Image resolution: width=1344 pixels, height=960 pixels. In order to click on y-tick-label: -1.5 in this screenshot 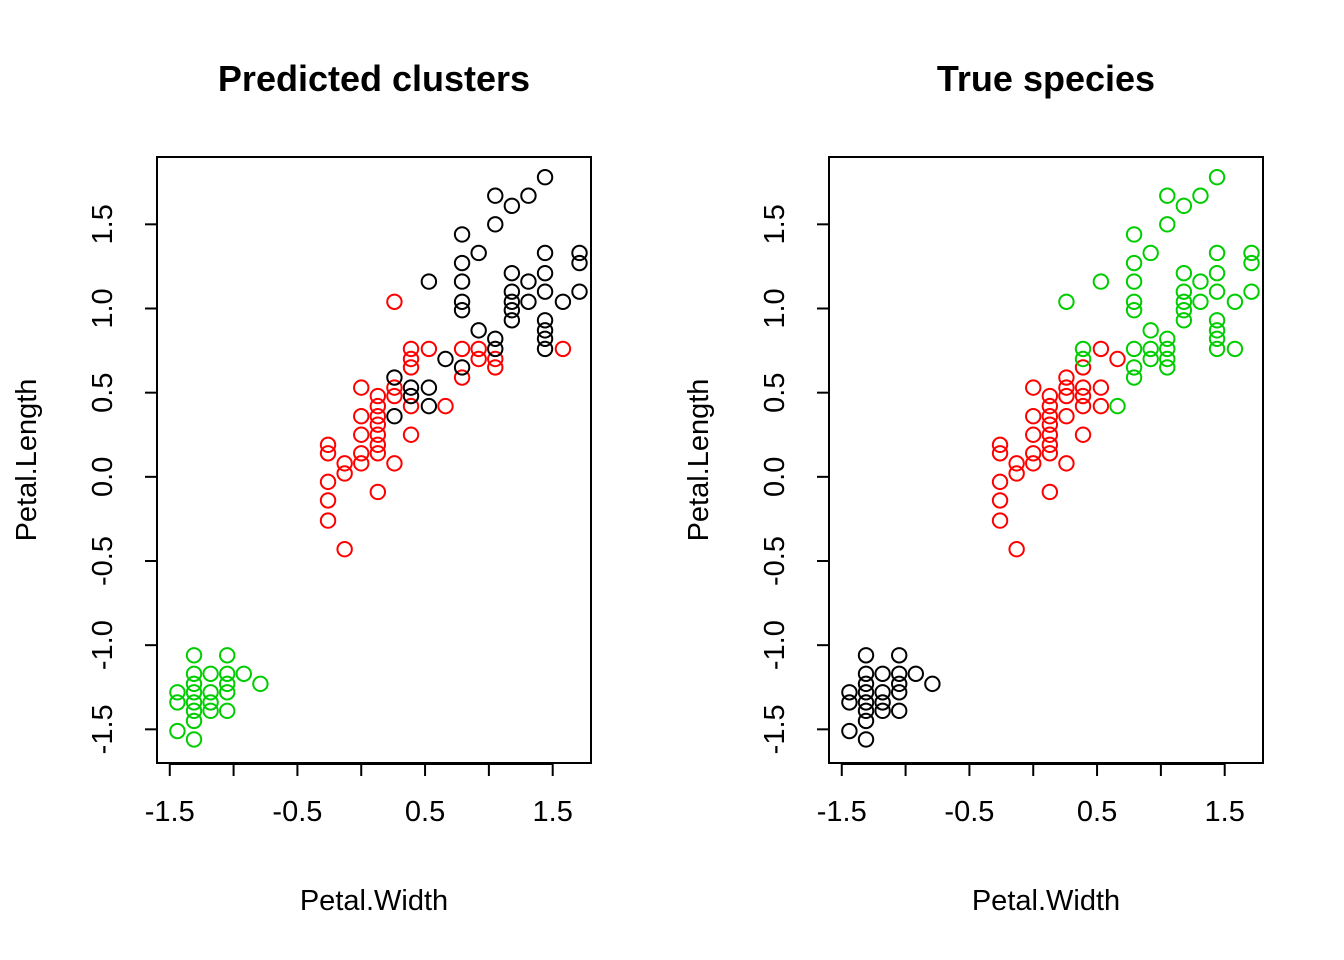, I will do `click(775, 729)`.